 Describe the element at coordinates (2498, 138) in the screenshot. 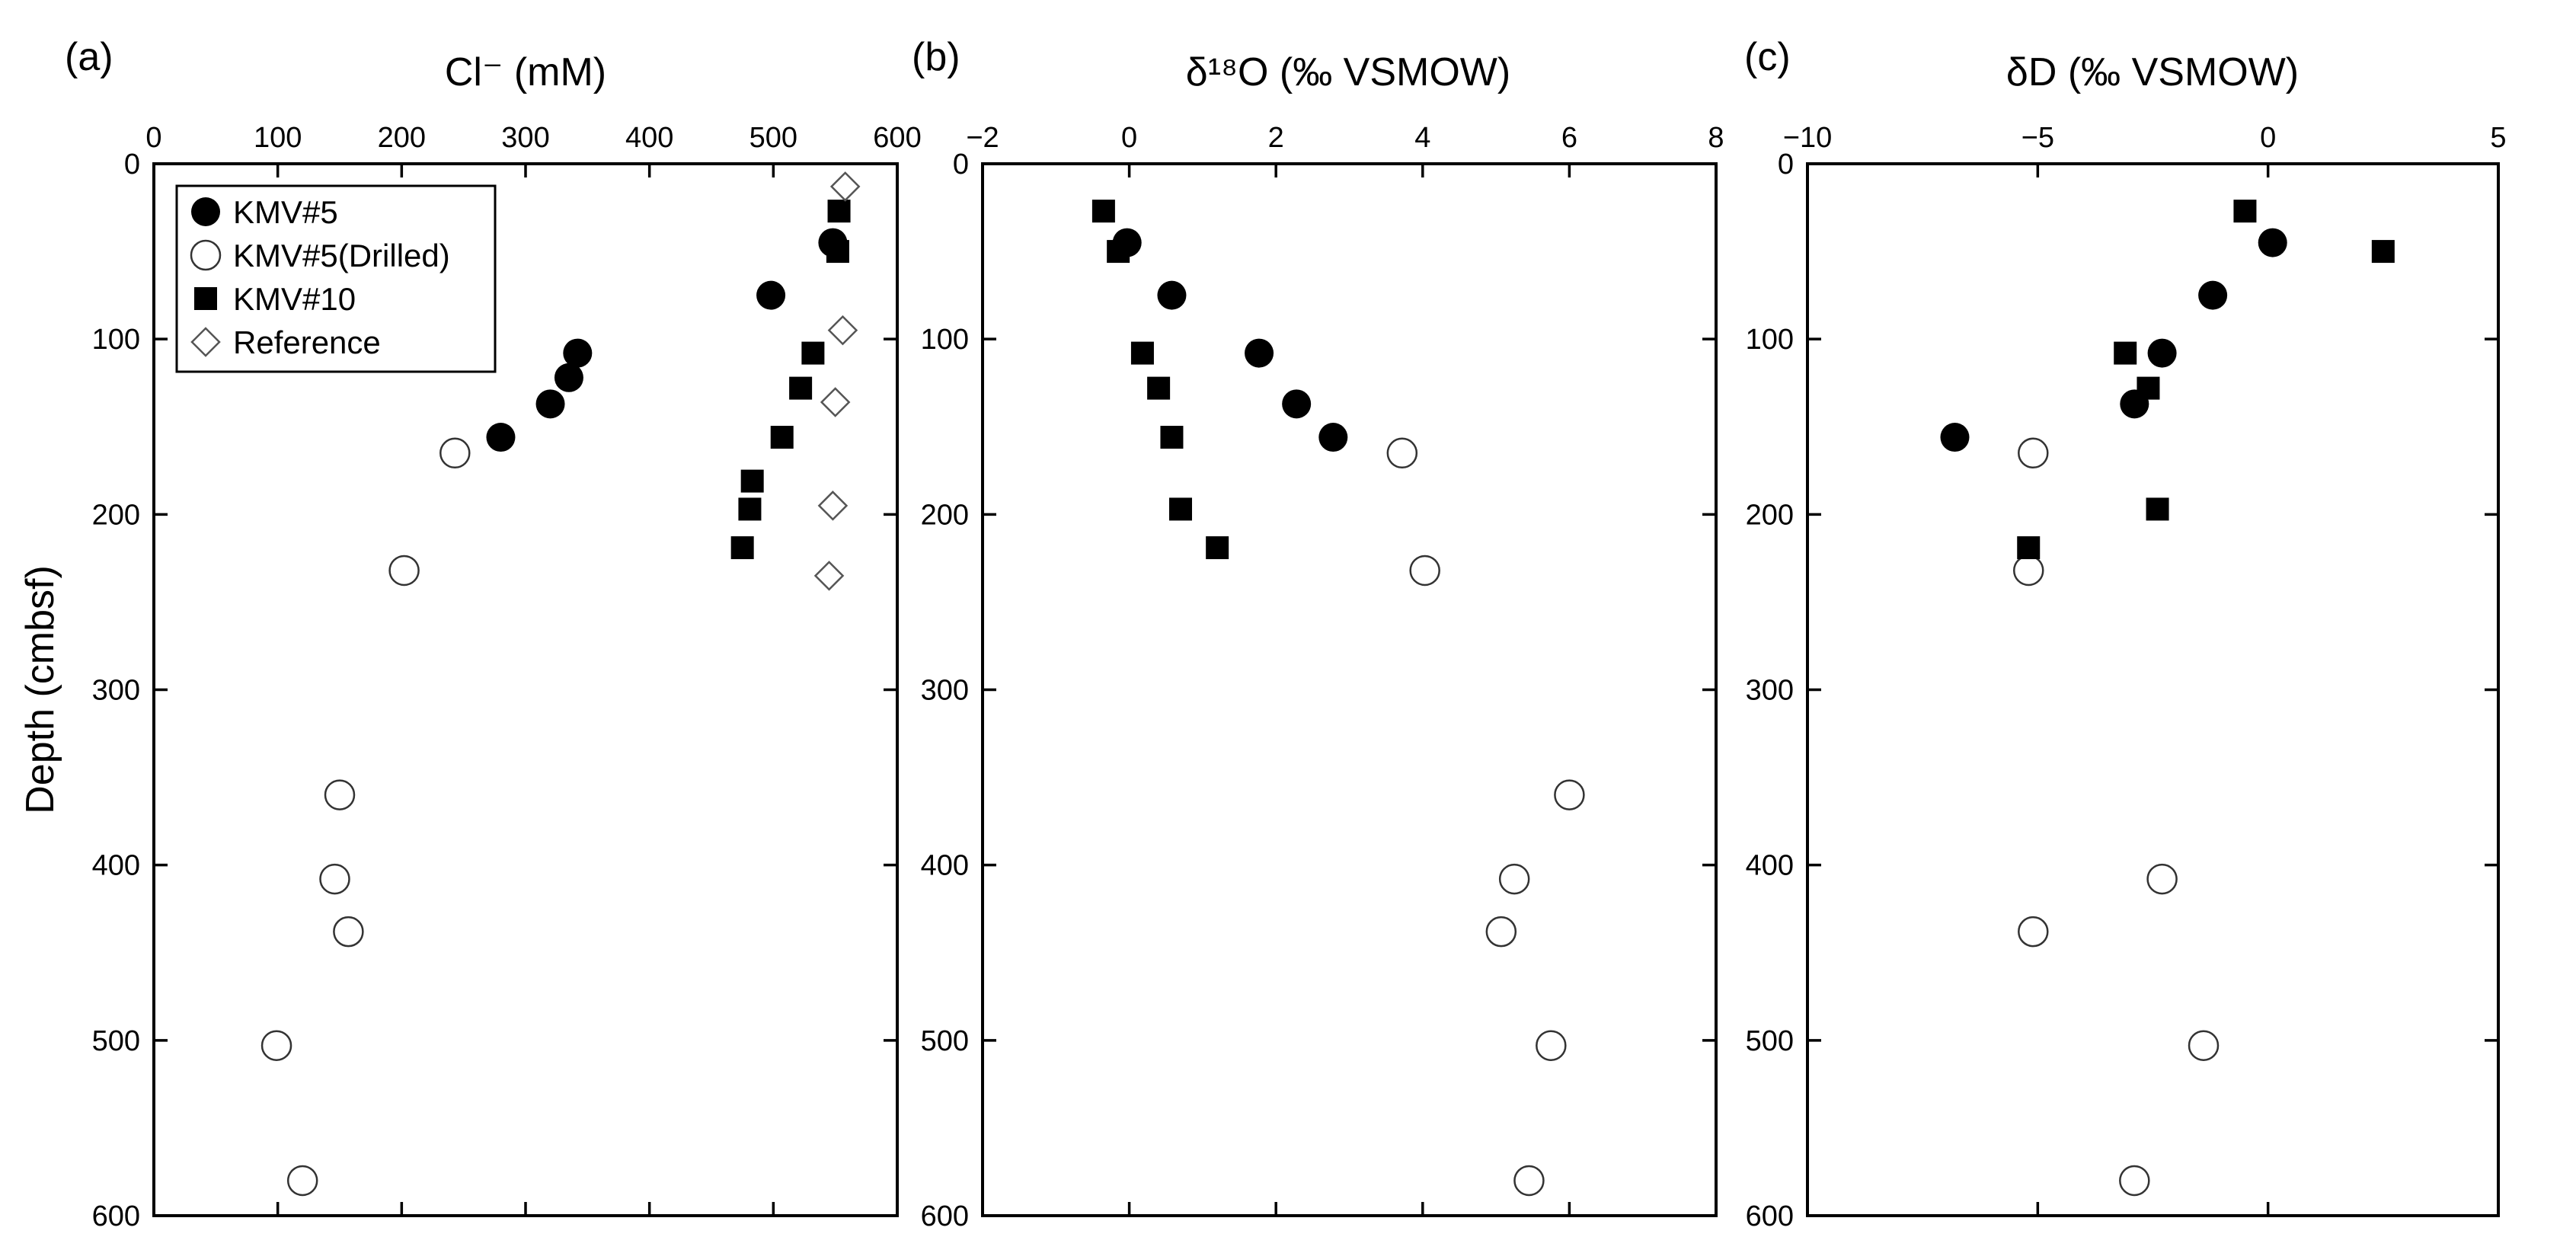

I see `x-tick-label: 5` at that location.